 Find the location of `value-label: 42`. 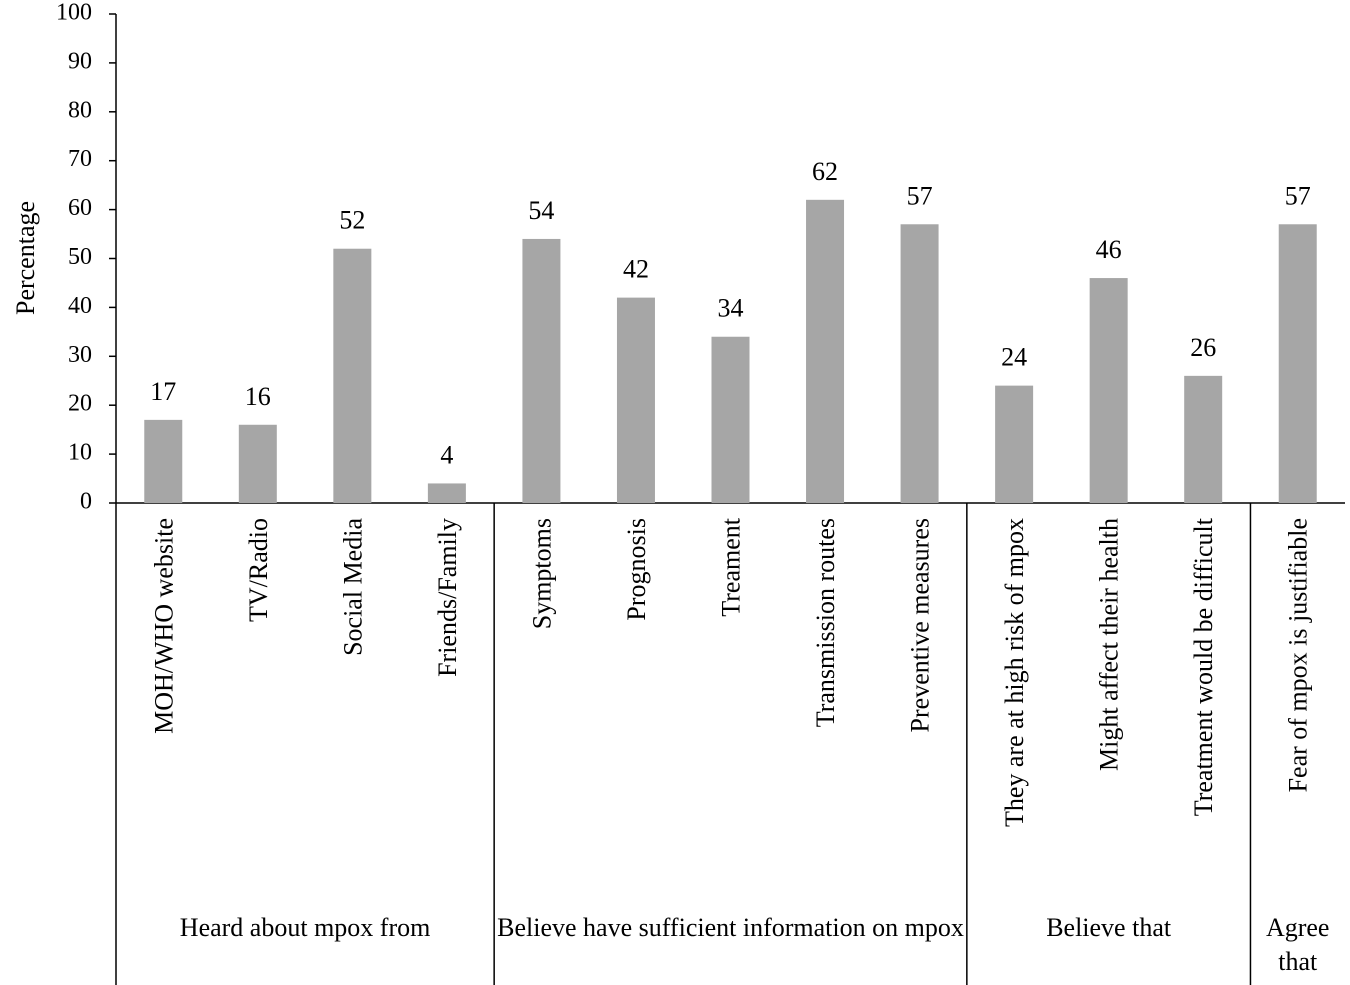

value-label: 42 is located at coordinates (636, 269).